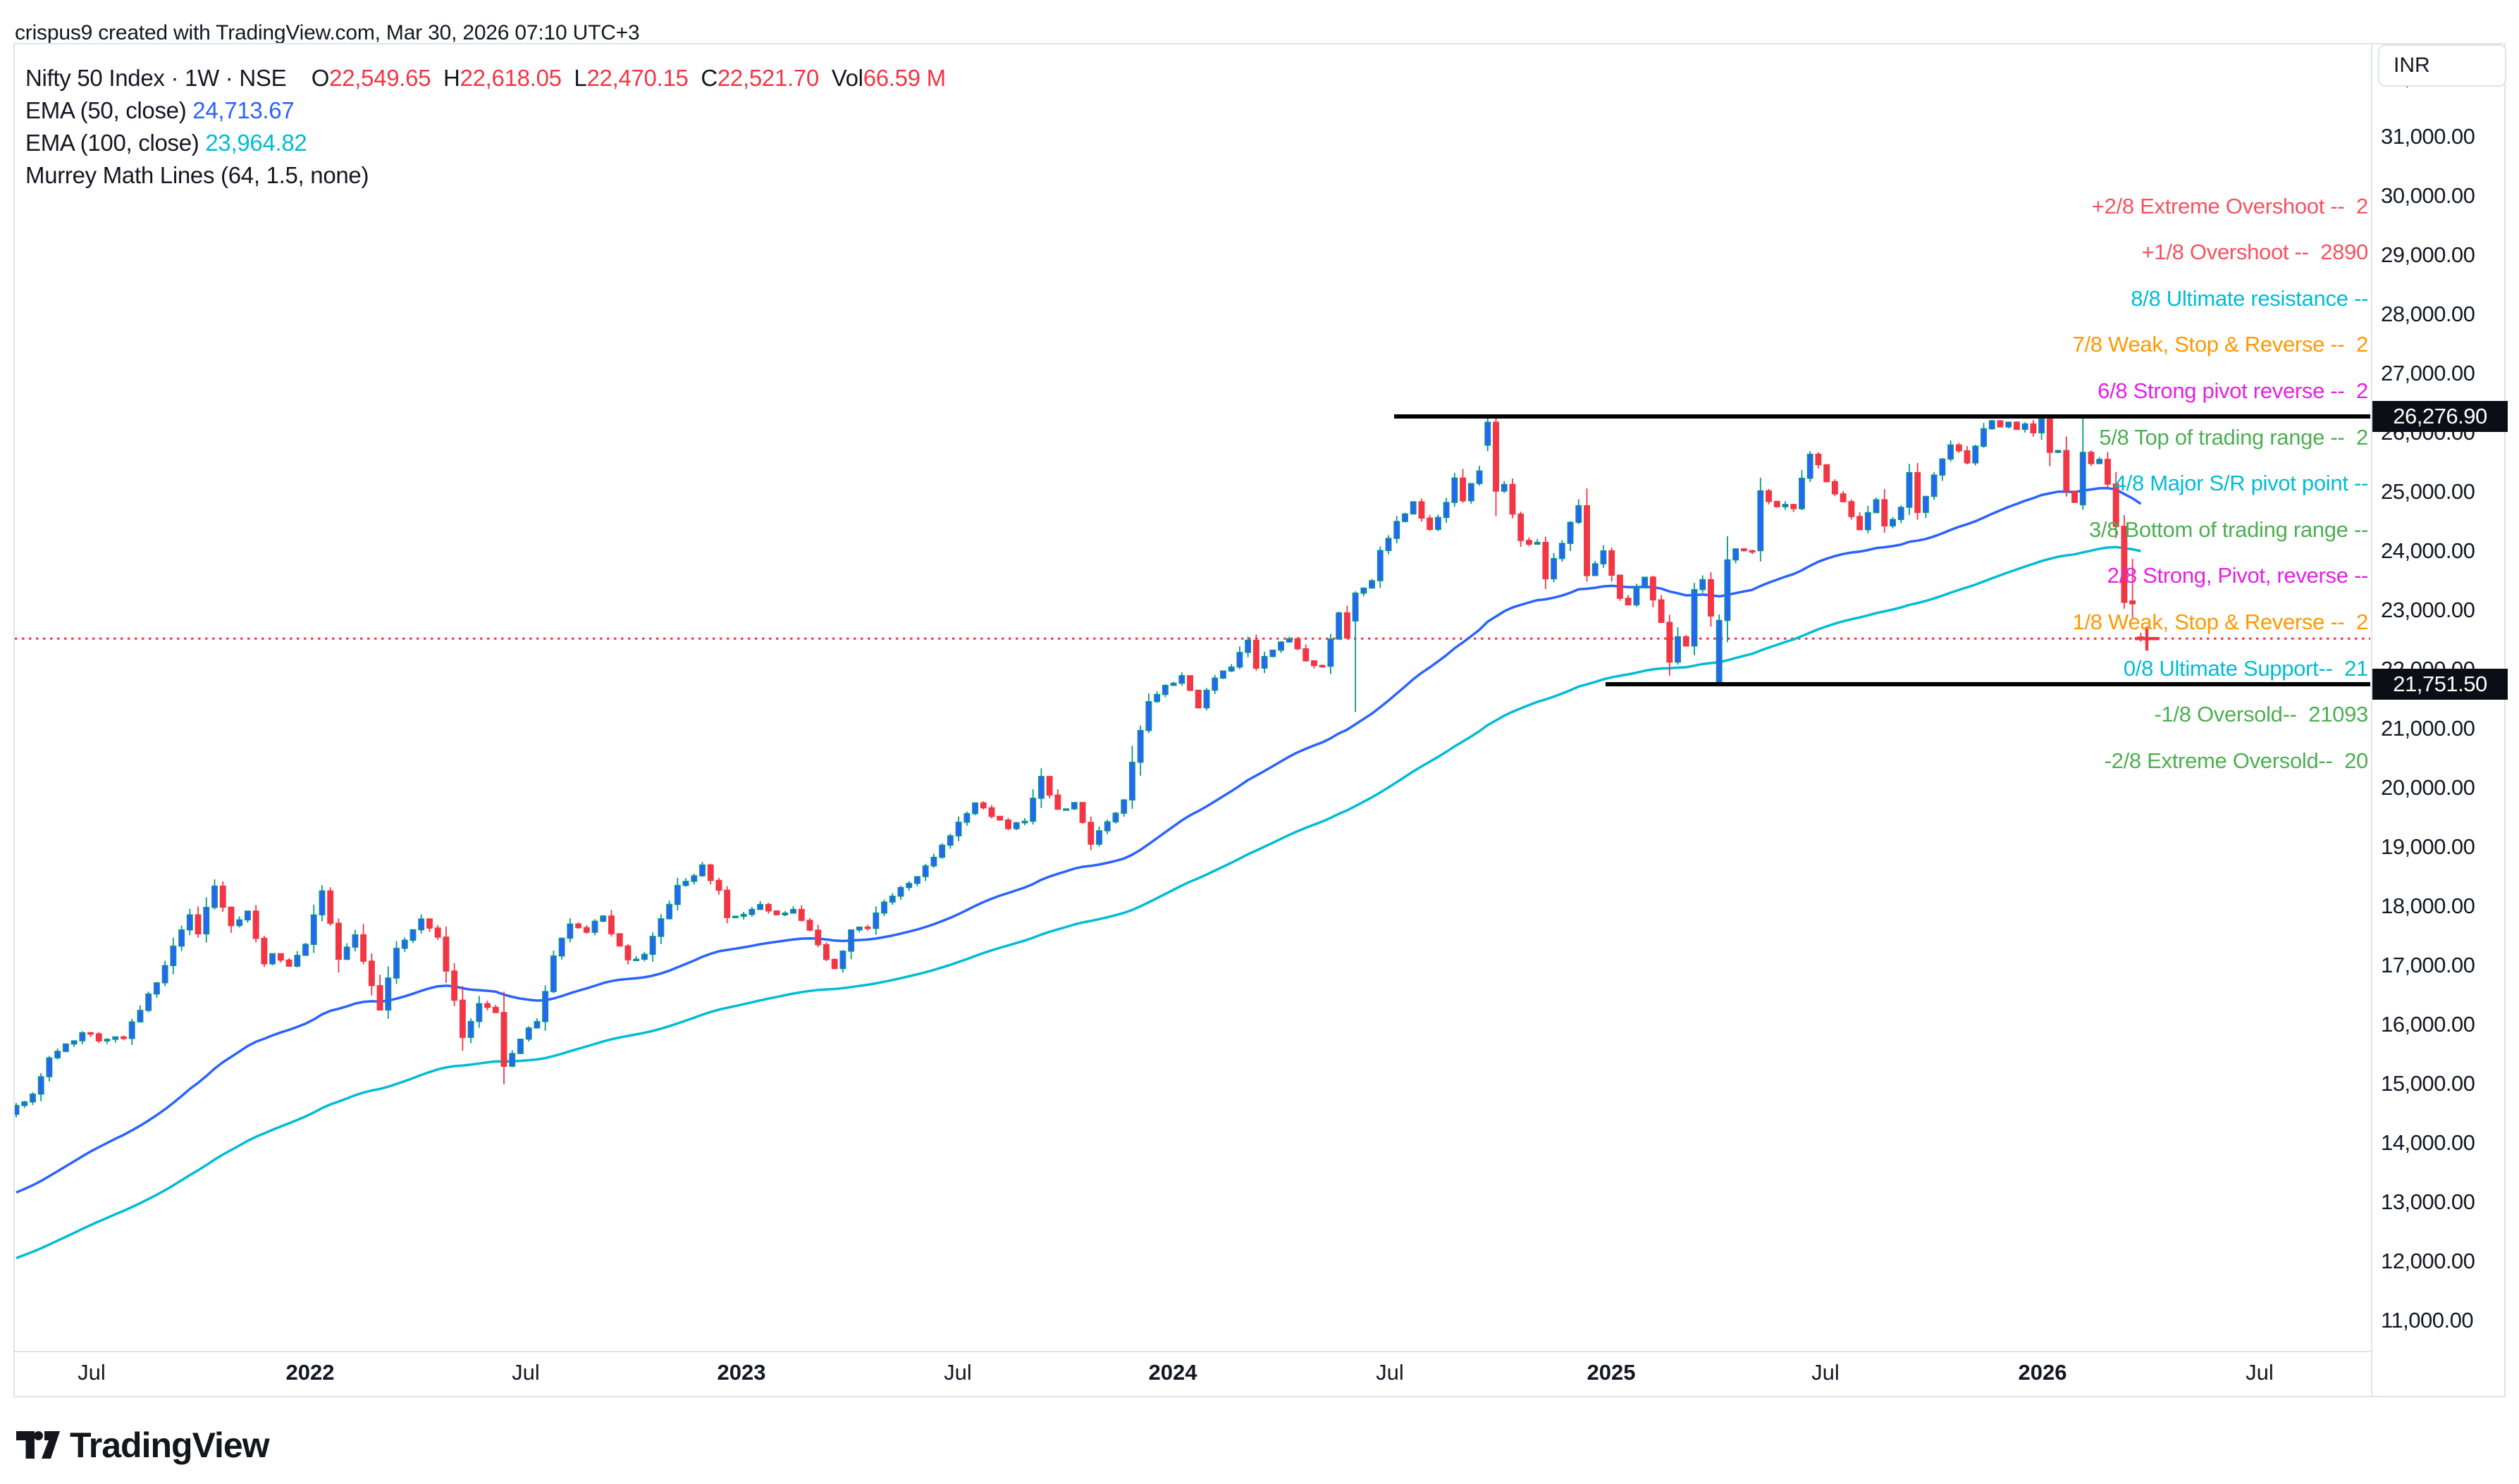 This screenshot has height=1484, width=2519. What do you see at coordinates (202, 78) in the screenshot?
I see `symbol-interval: 1W` at bounding box center [202, 78].